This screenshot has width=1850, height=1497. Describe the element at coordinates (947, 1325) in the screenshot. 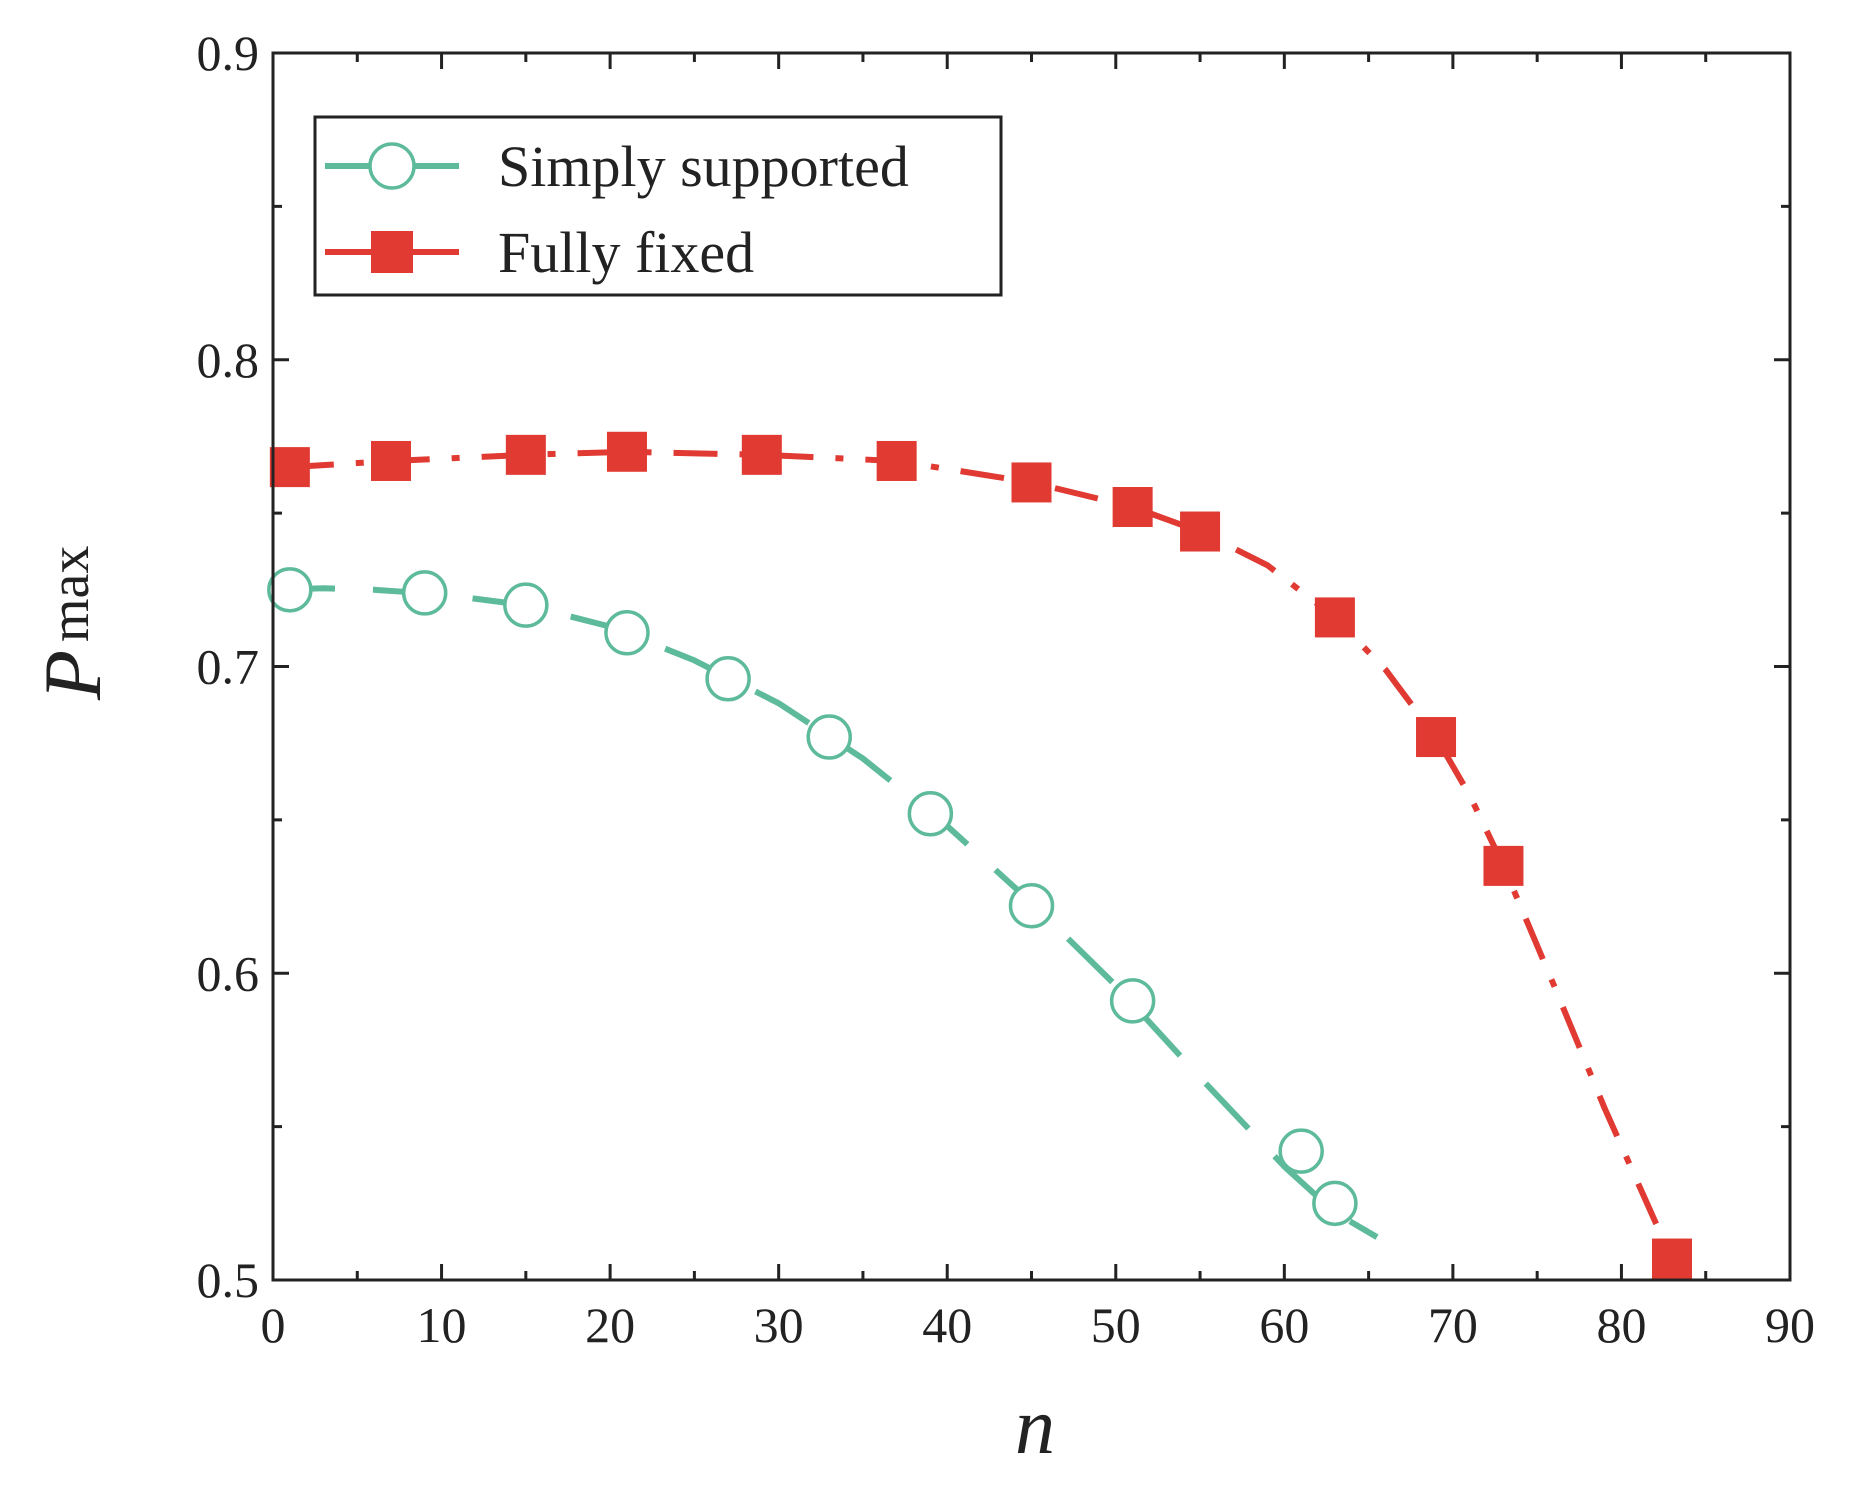

I see `x-tick-label: 40` at that location.